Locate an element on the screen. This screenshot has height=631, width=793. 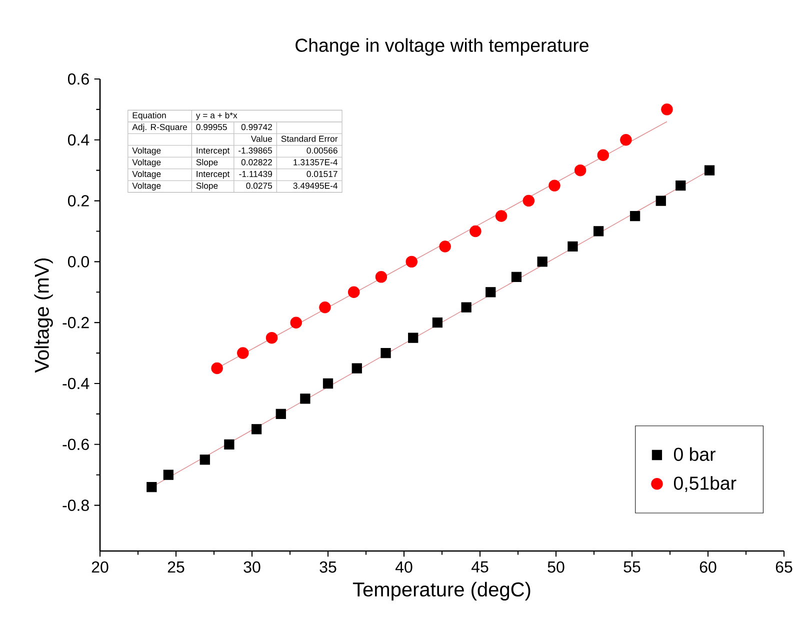
x-axis-title: Temperature (degC) is located at coordinates (441, 591).